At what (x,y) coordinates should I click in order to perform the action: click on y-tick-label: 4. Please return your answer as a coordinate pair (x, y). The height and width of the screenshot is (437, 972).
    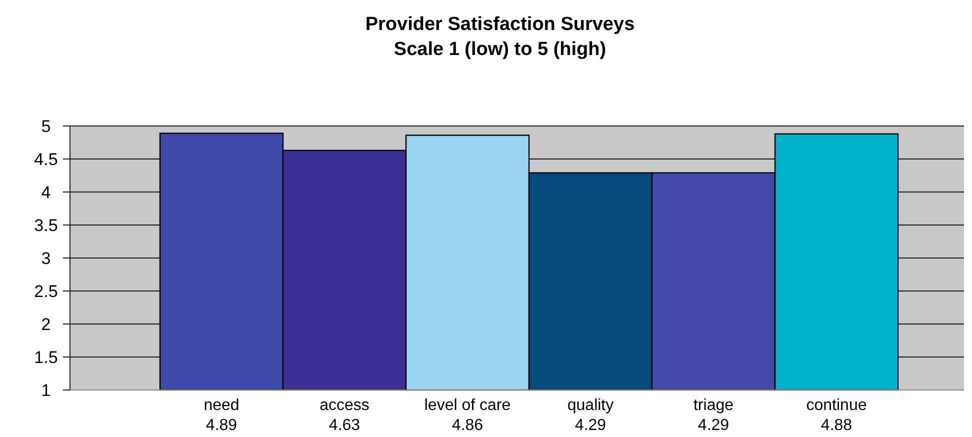
    Looking at the image, I should click on (46, 192).